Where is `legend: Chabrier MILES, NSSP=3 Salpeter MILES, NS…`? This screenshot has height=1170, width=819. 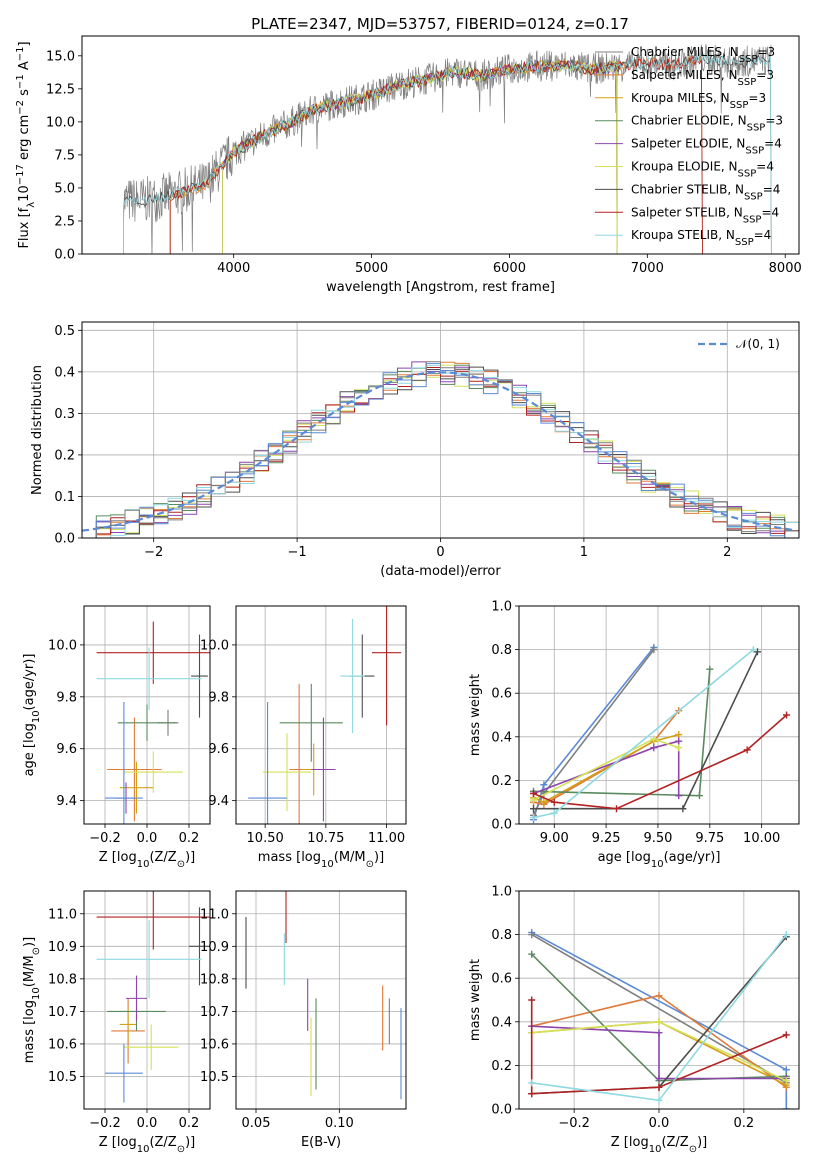
legend: Chabrier MILES, NSSP=3 Salpeter MILES, NS… is located at coordinates (689, 146).